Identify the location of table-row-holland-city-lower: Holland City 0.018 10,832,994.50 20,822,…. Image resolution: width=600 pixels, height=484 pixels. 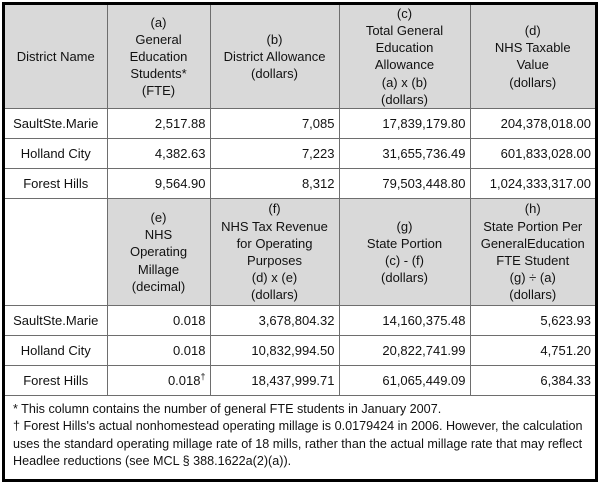
(300, 350).